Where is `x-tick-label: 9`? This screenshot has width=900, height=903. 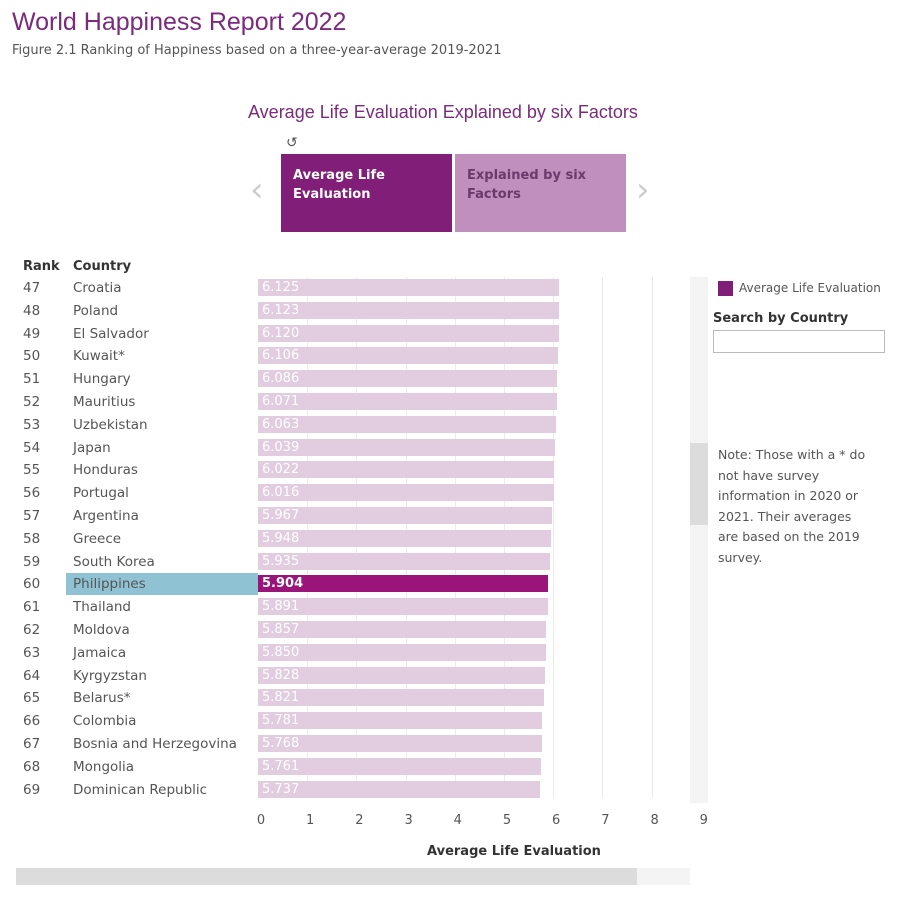
x-tick-label: 9 is located at coordinates (703, 820).